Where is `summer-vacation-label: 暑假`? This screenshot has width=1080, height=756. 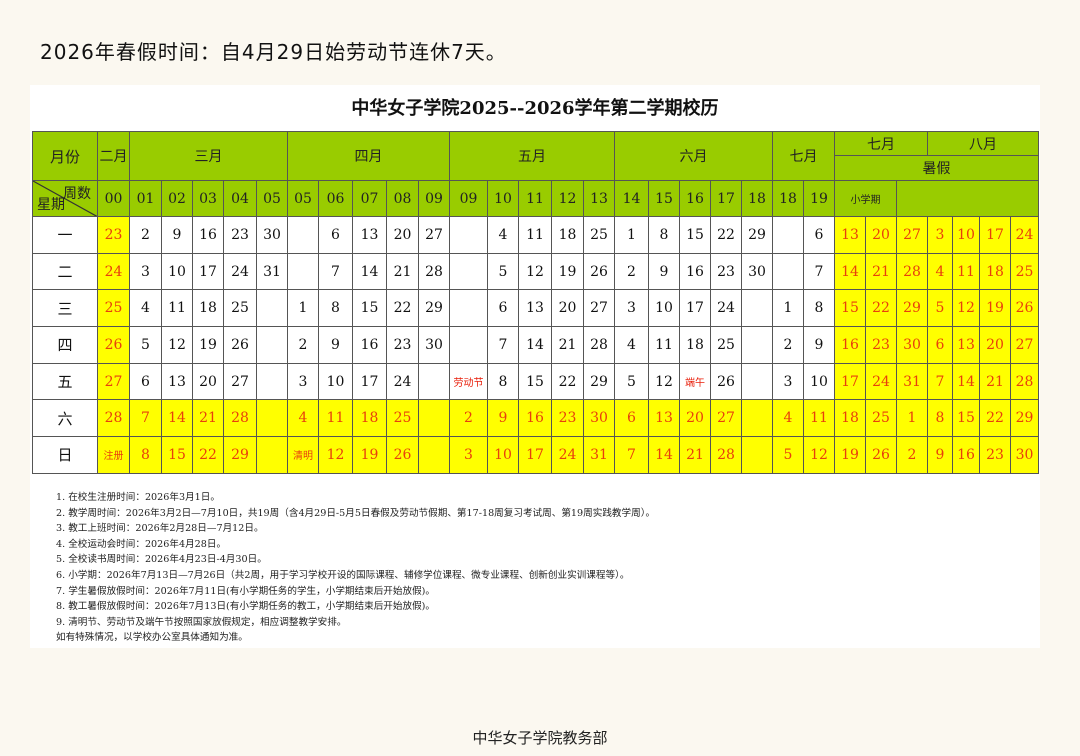 summer-vacation-label: 暑假 is located at coordinates (936, 168).